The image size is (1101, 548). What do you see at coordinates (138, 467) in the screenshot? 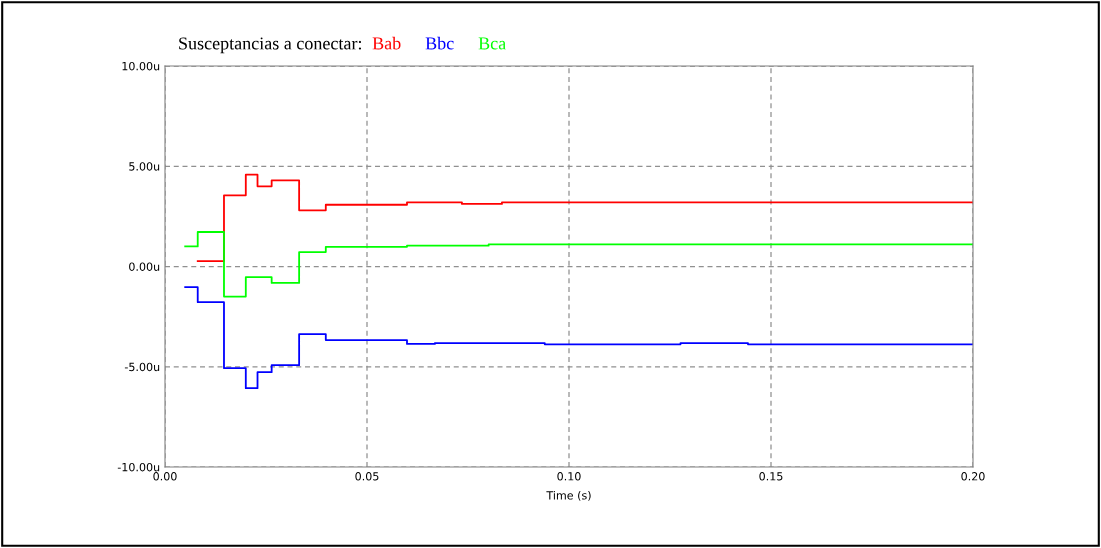
I see `y-tick-label: -10.00u` at bounding box center [138, 467].